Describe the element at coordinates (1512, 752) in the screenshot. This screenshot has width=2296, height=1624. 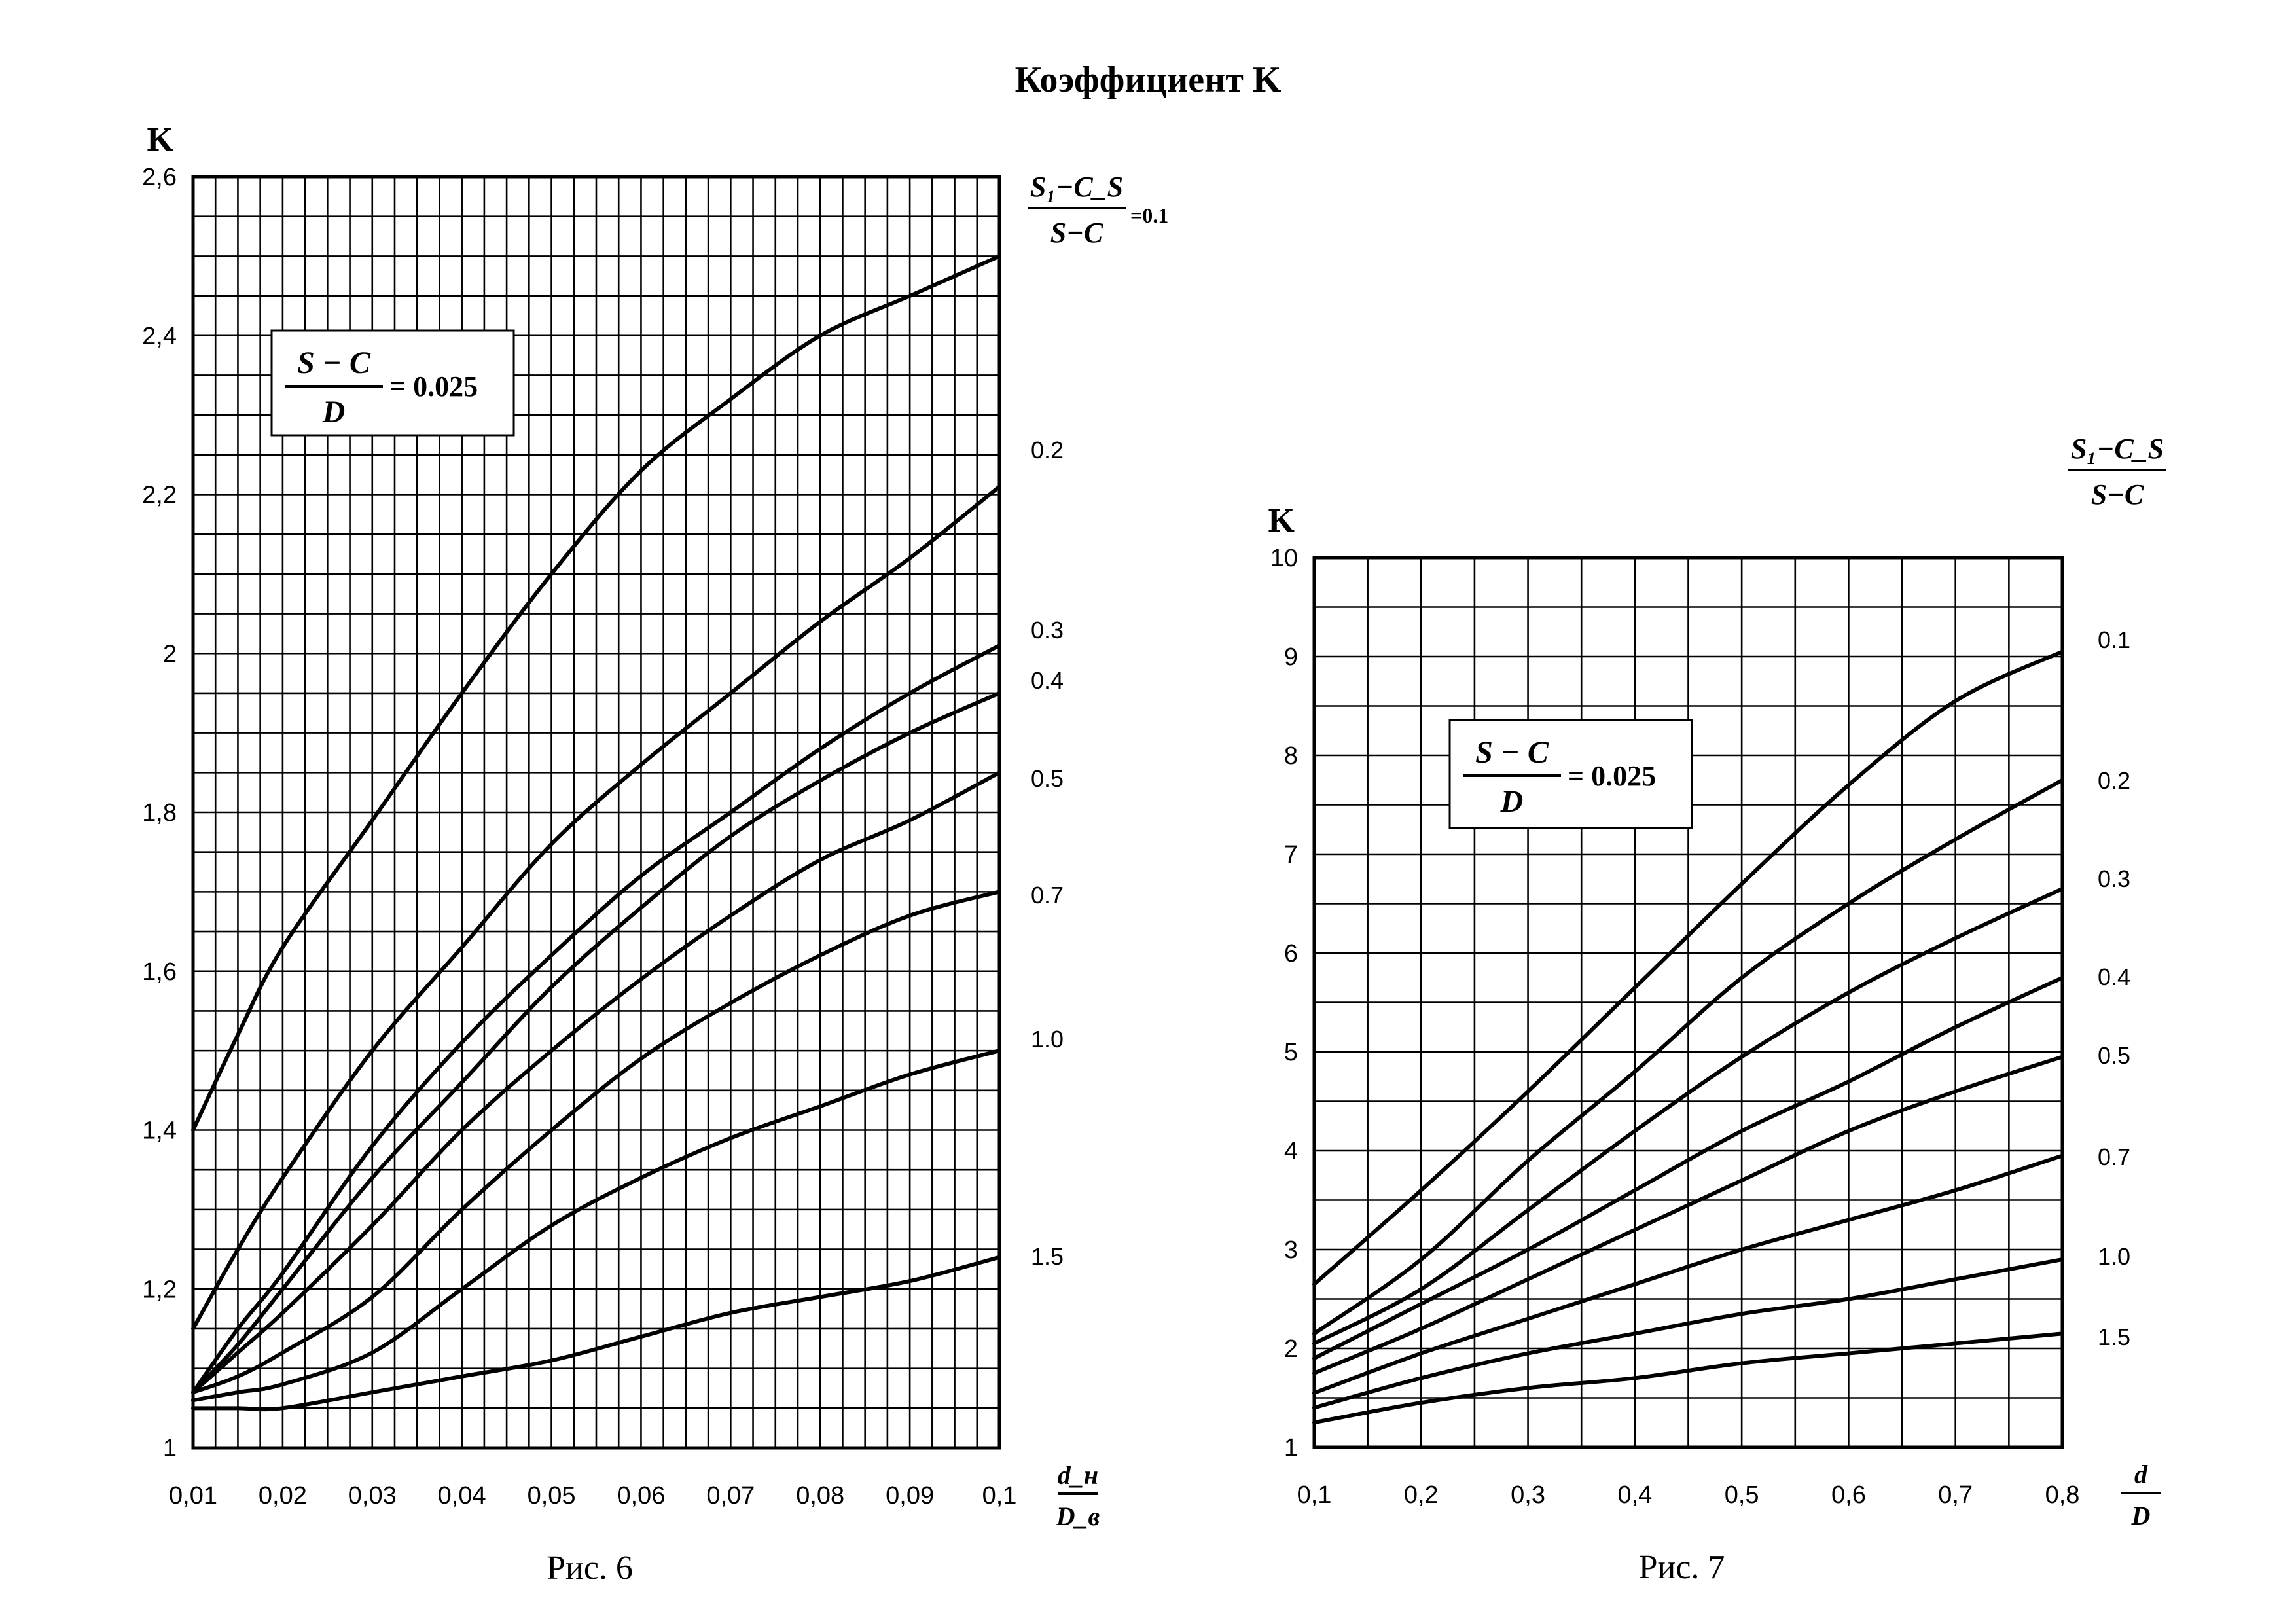
I see `fig7-box-num: S − C` at that location.